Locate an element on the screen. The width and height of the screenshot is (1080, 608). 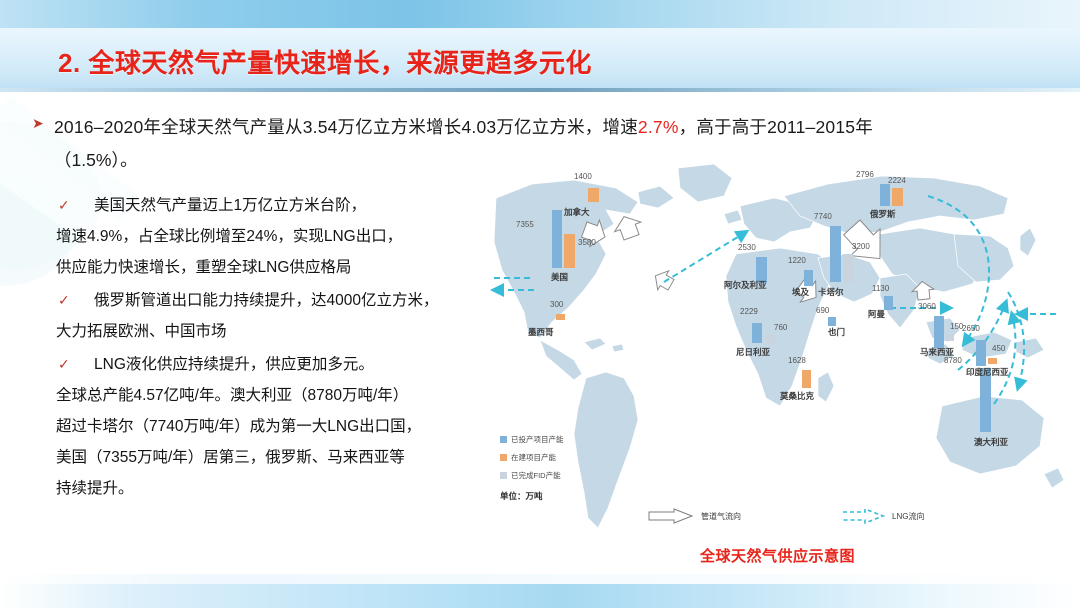
map-label-yemen: 也门 is located at coordinates (837, 332).